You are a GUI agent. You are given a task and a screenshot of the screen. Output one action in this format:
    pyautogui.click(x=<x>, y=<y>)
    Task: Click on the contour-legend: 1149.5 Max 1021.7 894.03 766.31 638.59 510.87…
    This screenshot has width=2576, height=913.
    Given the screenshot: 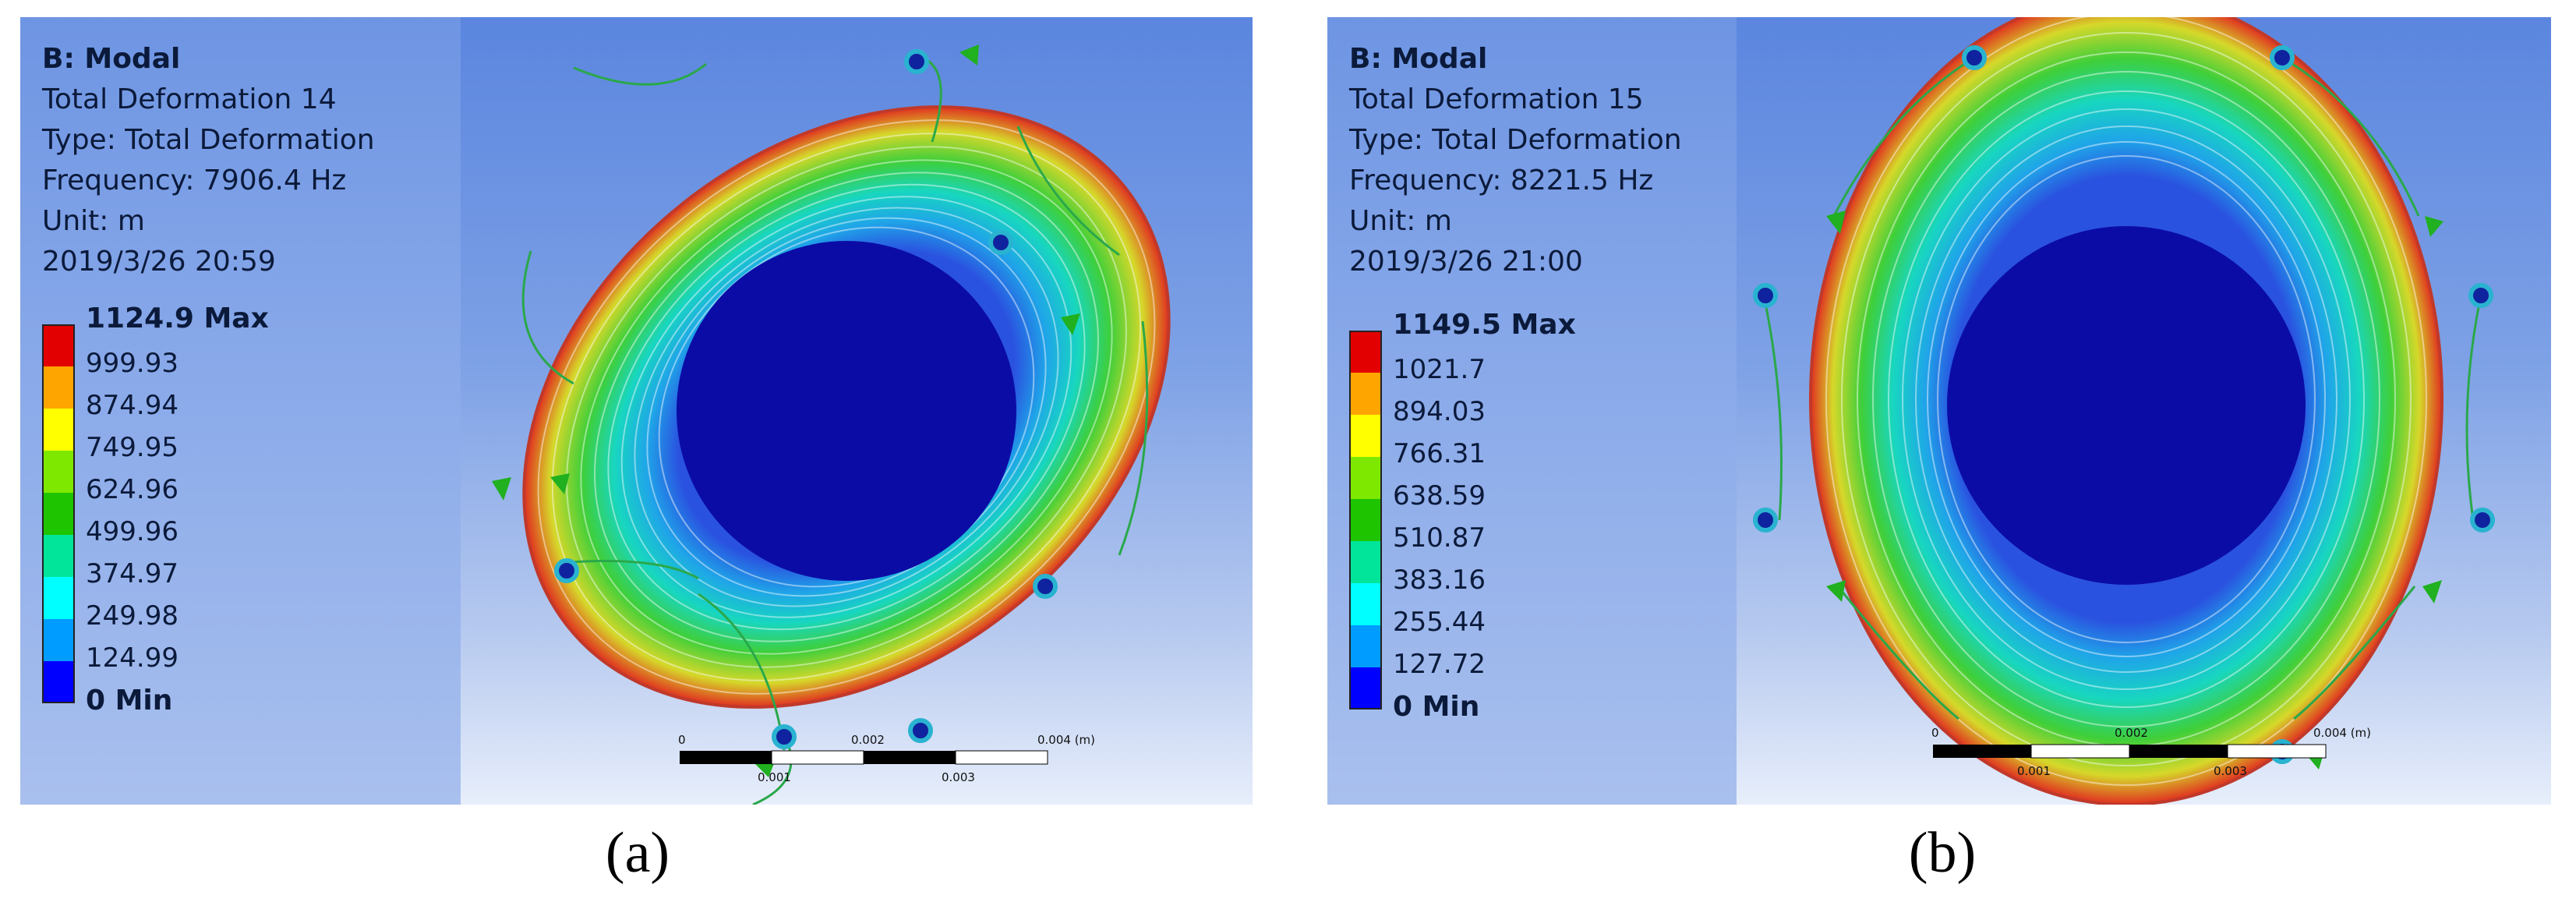 What is the action you would take?
    pyautogui.click(x=1466, y=529)
    